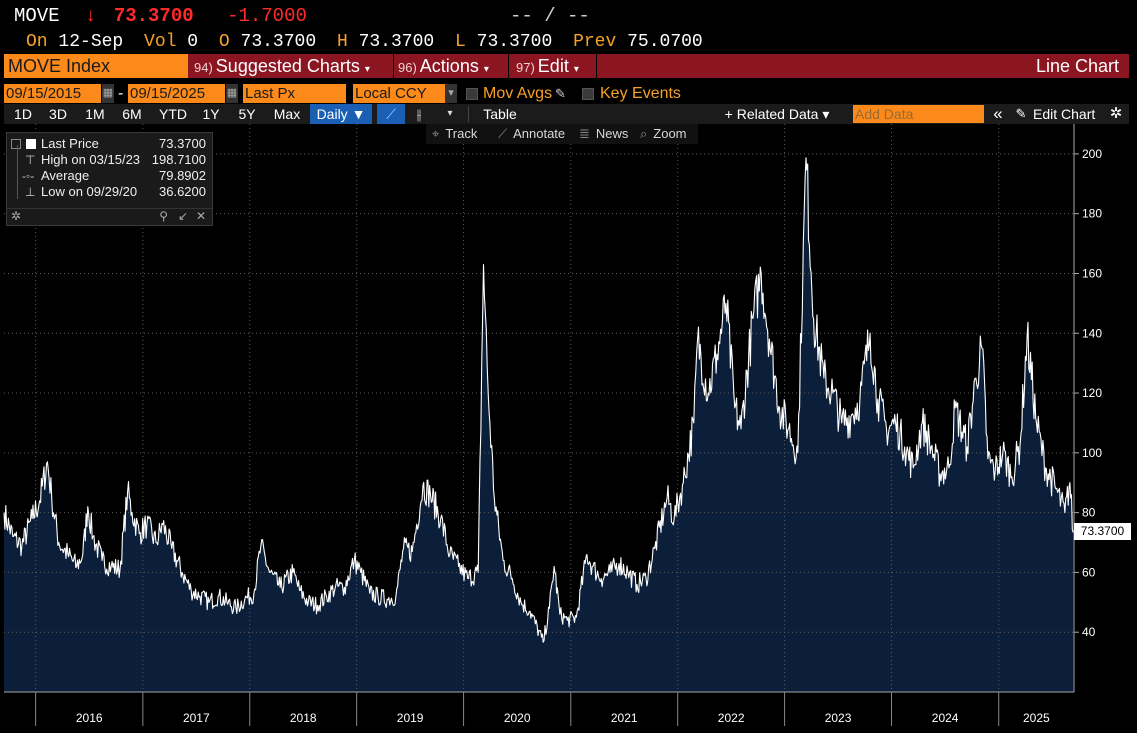 Image resolution: width=1137 pixels, height=733 pixels. Describe the element at coordinates (176, 93) in the screenshot. I see `end-date-field: 09/15/2025` at that location.